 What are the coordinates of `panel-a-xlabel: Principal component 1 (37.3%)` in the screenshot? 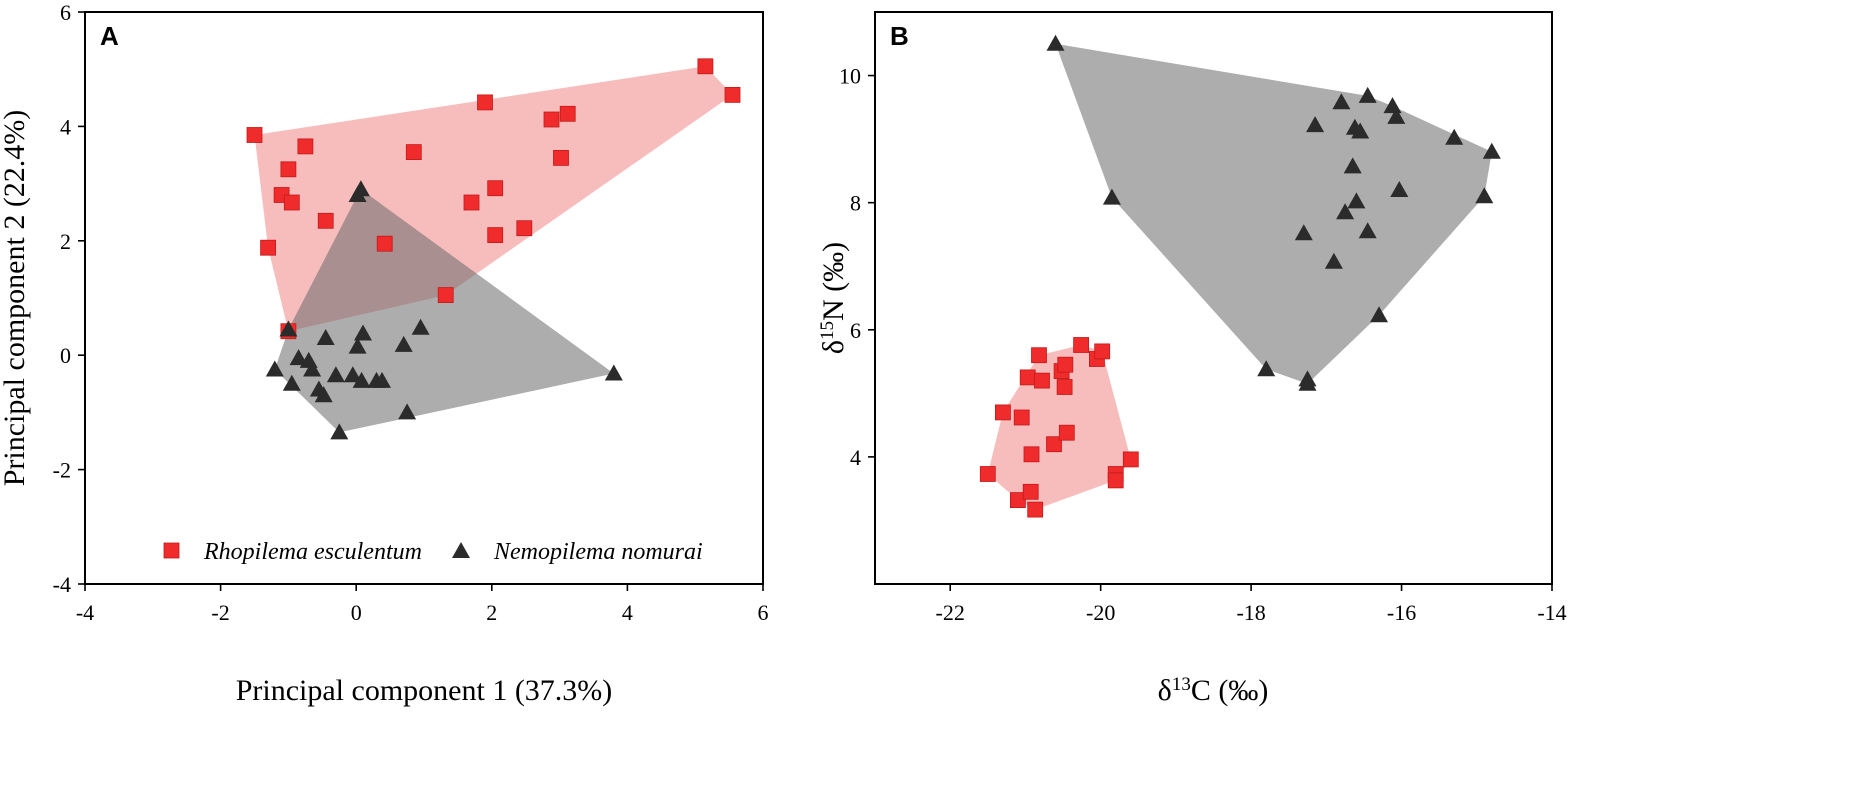 It's located at (424, 690).